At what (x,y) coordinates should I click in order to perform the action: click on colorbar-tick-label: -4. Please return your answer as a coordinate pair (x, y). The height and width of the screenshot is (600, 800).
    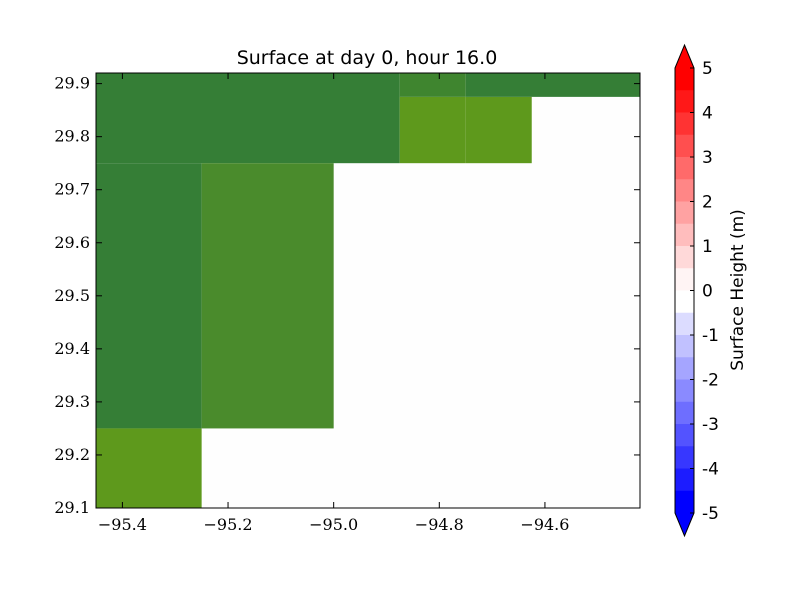
    Looking at the image, I should click on (710, 470).